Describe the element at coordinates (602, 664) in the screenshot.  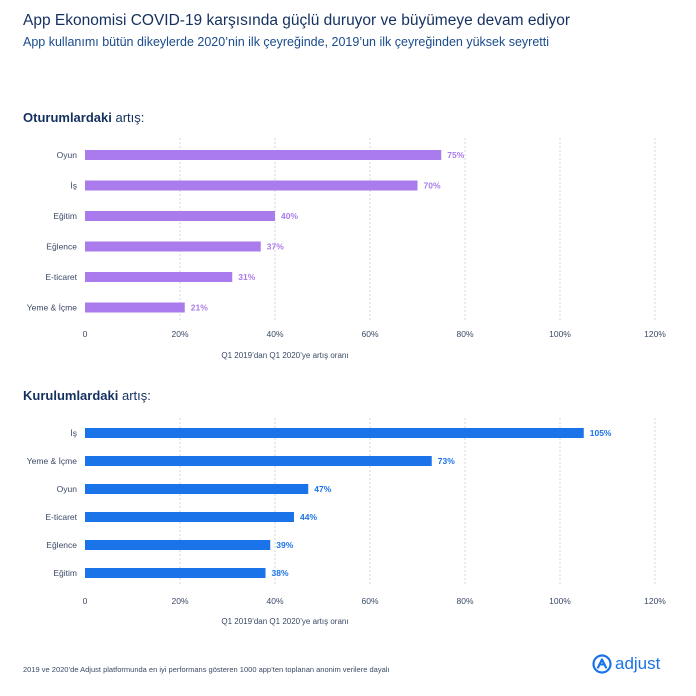
I see `adjust-logo-icon` at that location.